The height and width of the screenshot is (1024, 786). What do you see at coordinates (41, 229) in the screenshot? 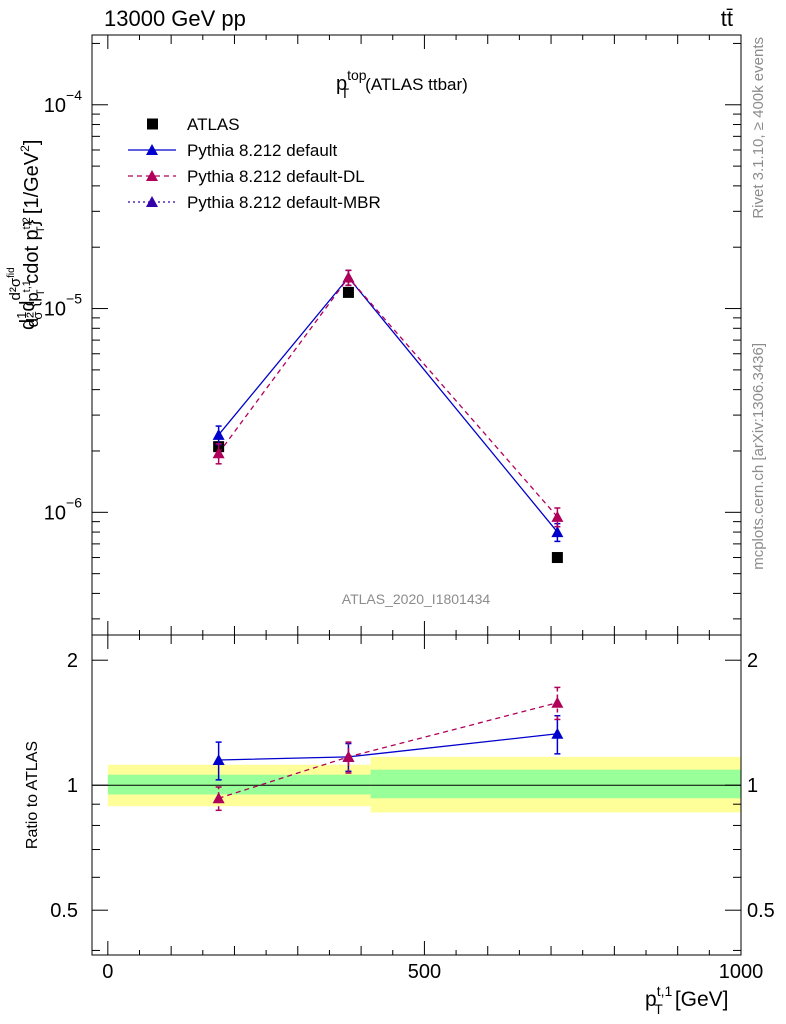
I see `ylabel-part-T2: T` at bounding box center [41, 229].